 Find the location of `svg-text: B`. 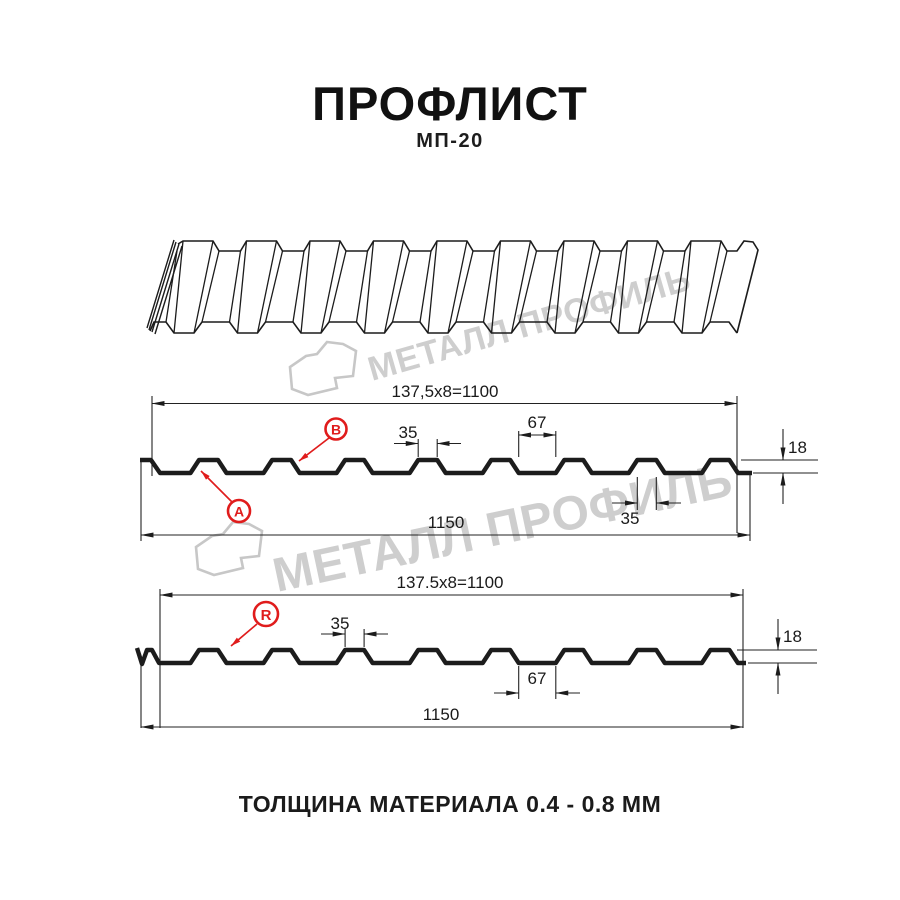

svg-text: B is located at coordinates (336, 430).